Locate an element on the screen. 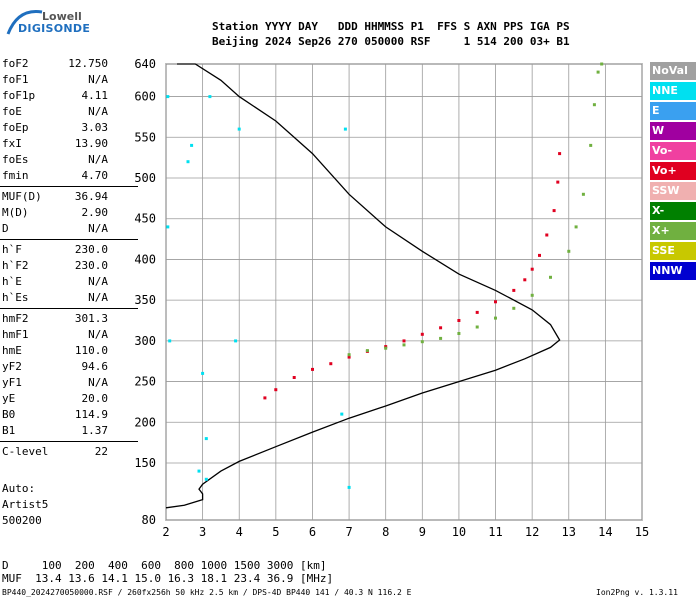 The height and width of the screenshot is (600, 700). param-row: fmin 4.70 is located at coordinates (69, 176).